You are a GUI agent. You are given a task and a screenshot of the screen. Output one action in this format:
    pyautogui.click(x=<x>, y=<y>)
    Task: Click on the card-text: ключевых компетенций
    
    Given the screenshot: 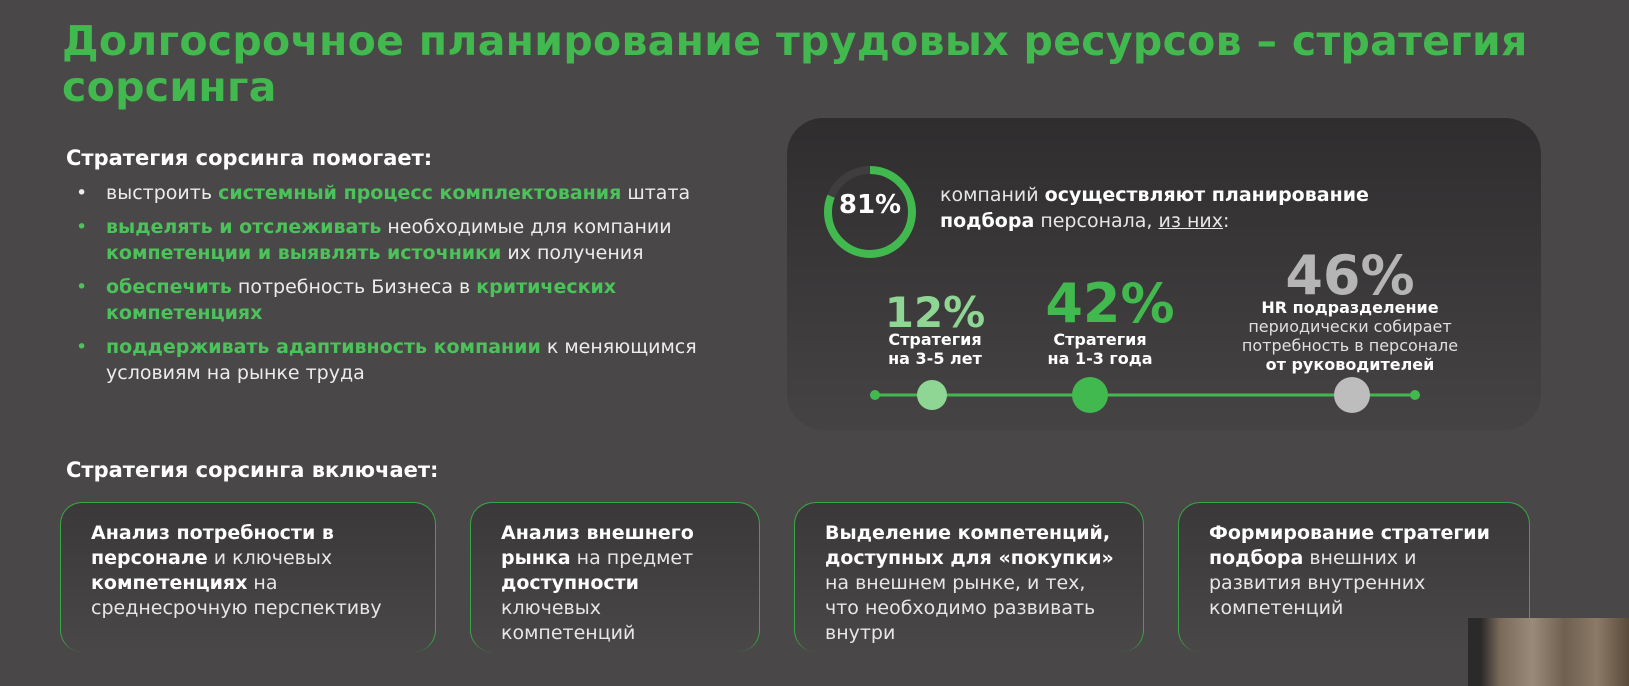 What is the action you would take?
    pyautogui.click(x=568, y=620)
    